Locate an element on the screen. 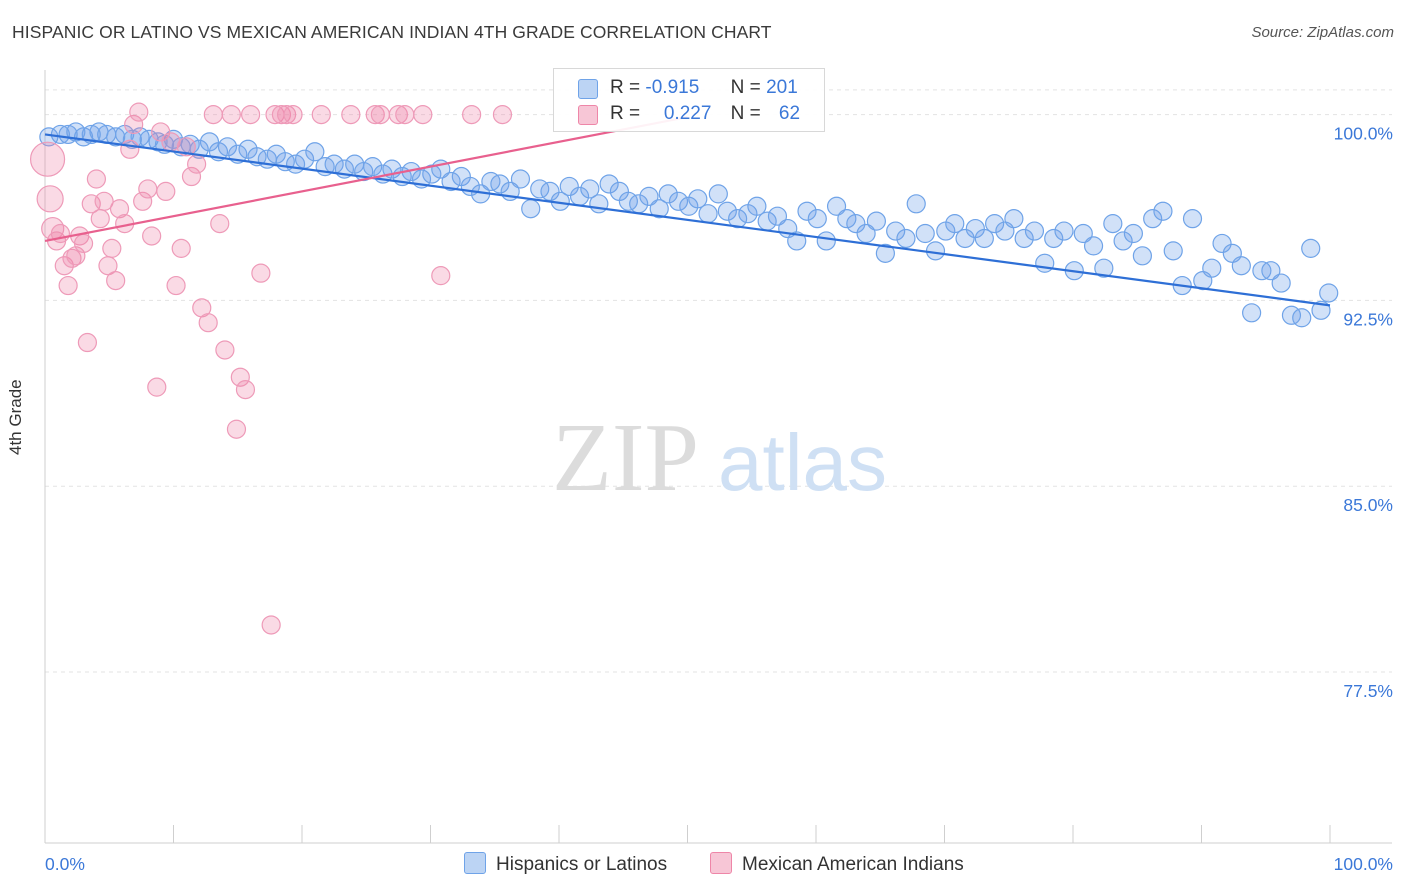 Image resolution: width=1406 pixels, height=892 pixels. x-tick-label-1: 100.0% is located at coordinates (1363, 864).